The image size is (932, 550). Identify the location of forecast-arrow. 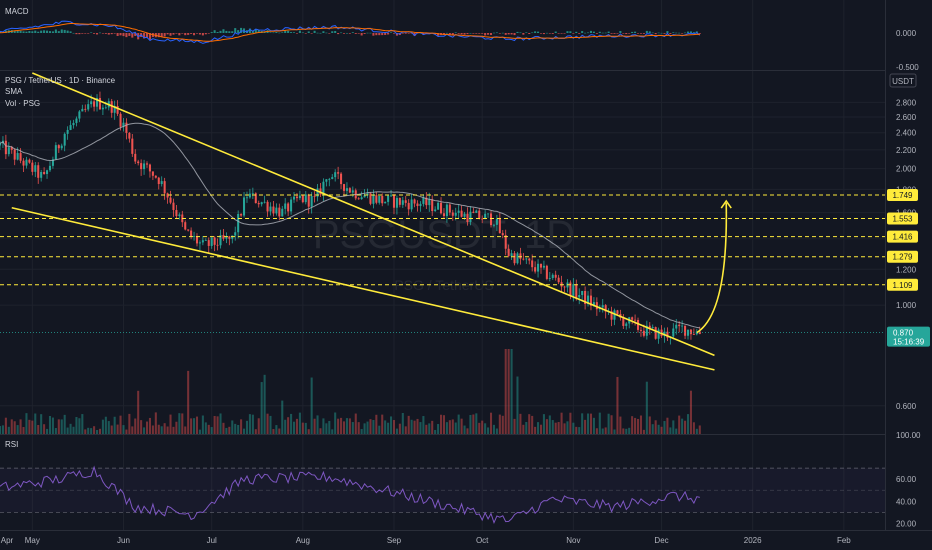
(712, 268).